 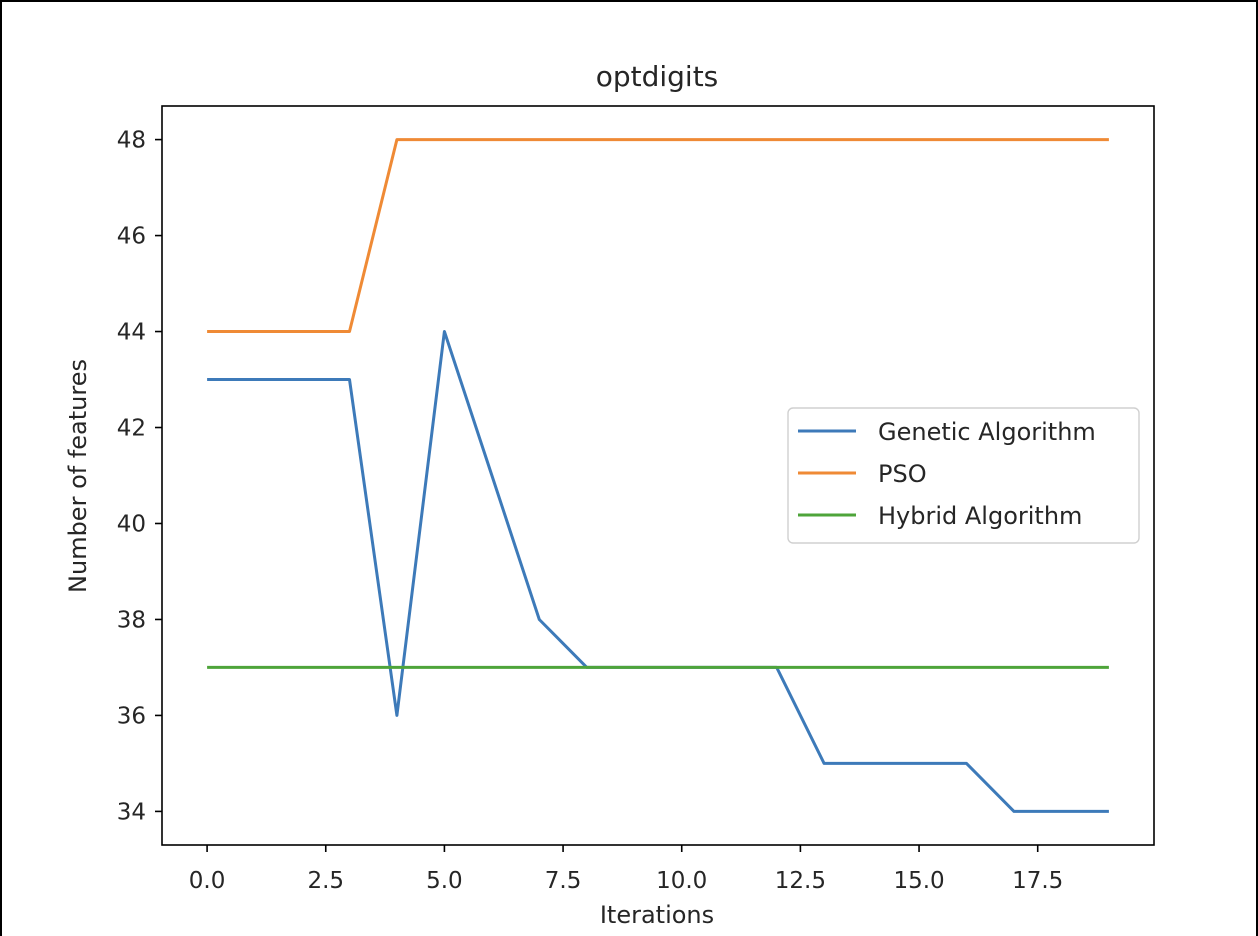 I want to click on y-axis-label: Number of features, so click(x=78, y=476).